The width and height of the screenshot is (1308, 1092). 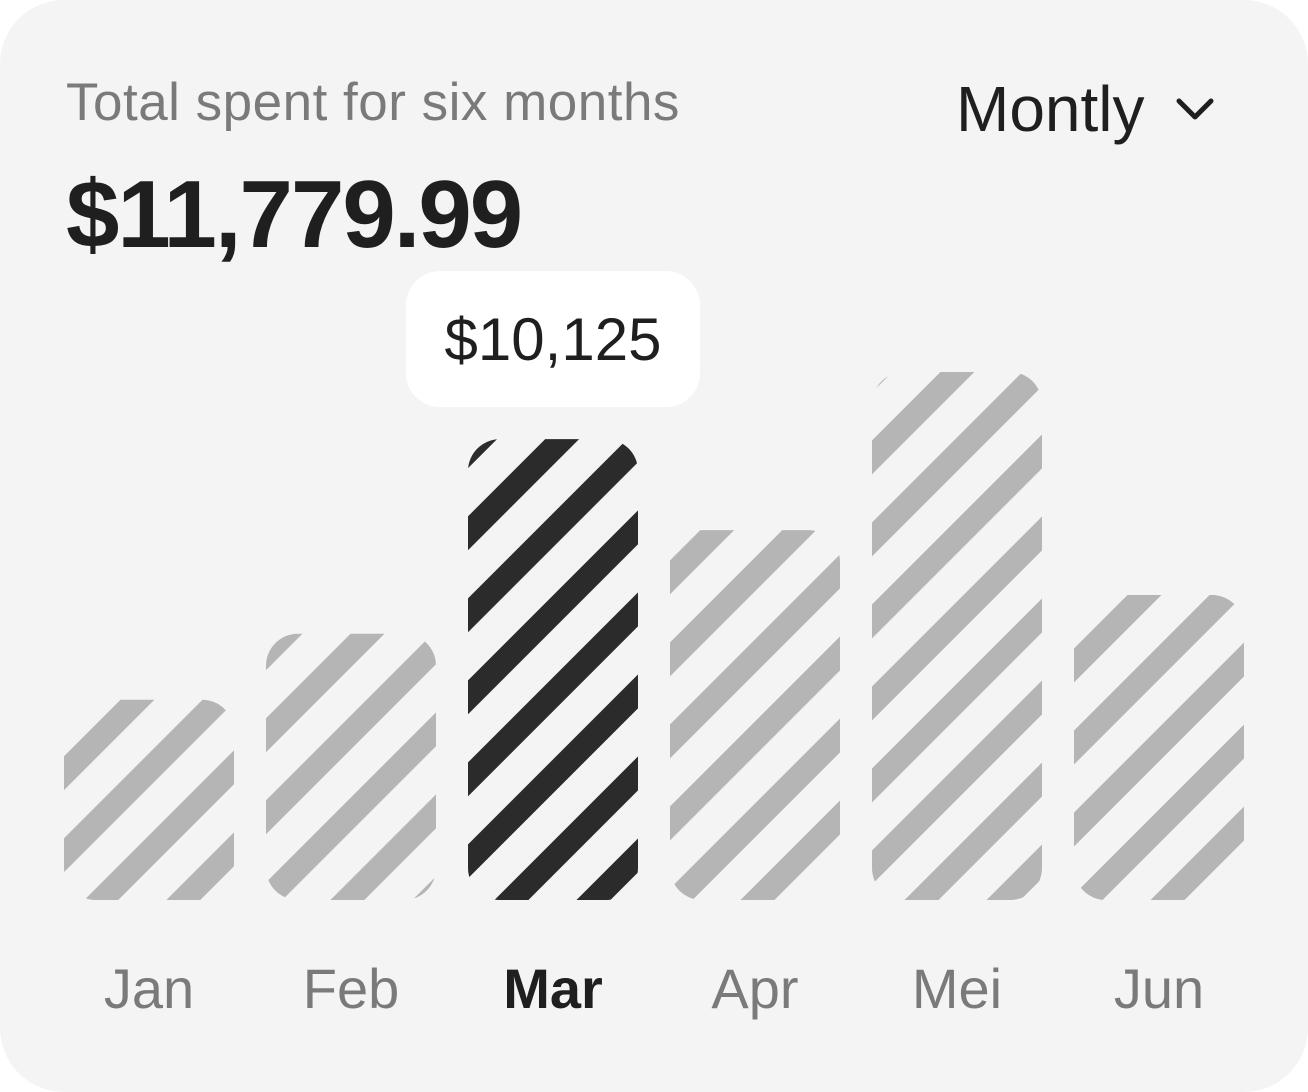 I want to click on total-amount: $11,779.99, so click(x=294, y=214).